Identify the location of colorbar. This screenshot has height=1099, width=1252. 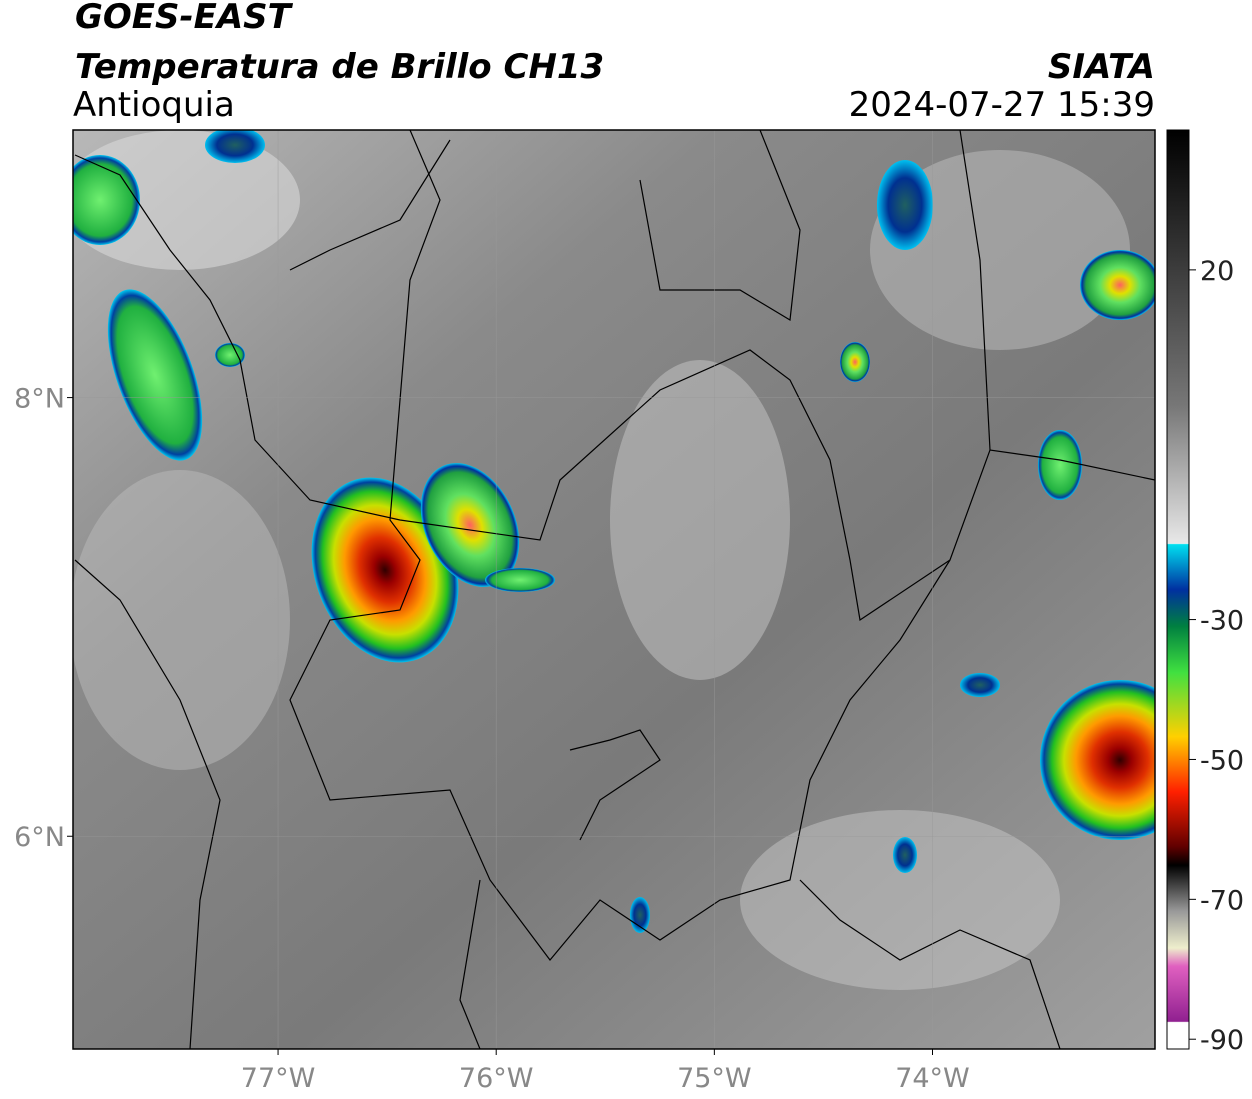
(1178, 589).